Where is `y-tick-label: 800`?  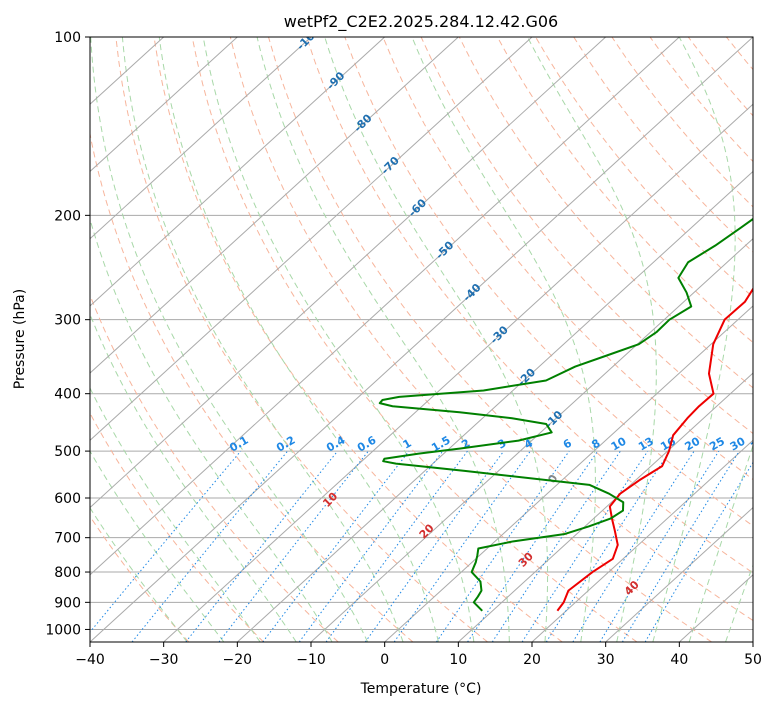 y-tick-label: 800 is located at coordinates (67, 573).